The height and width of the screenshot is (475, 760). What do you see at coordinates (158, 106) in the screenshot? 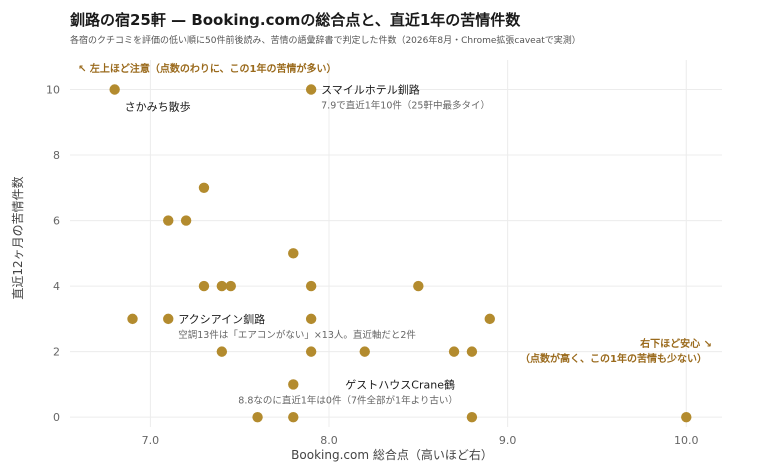
I see `annotation-label: さかみち散歩` at bounding box center [158, 106].